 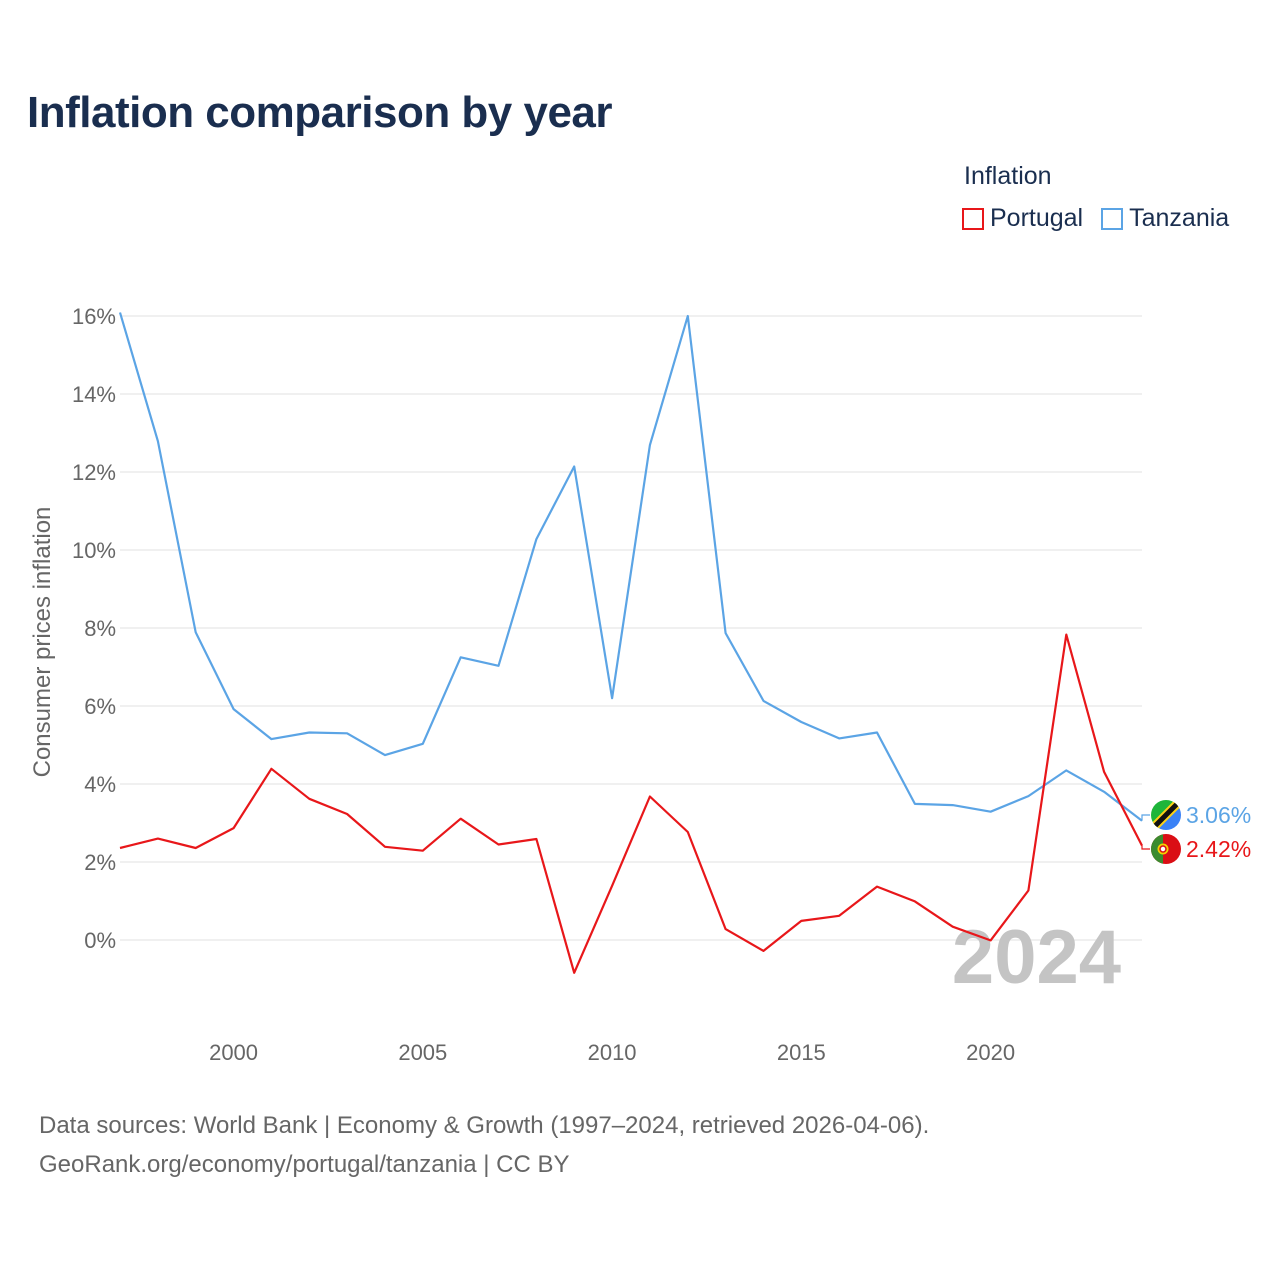 What do you see at coordinates (1179, 218) in the screenshot?
I see `legend-label-tanzania: Tanzania` at bounding box center [1179, 218].